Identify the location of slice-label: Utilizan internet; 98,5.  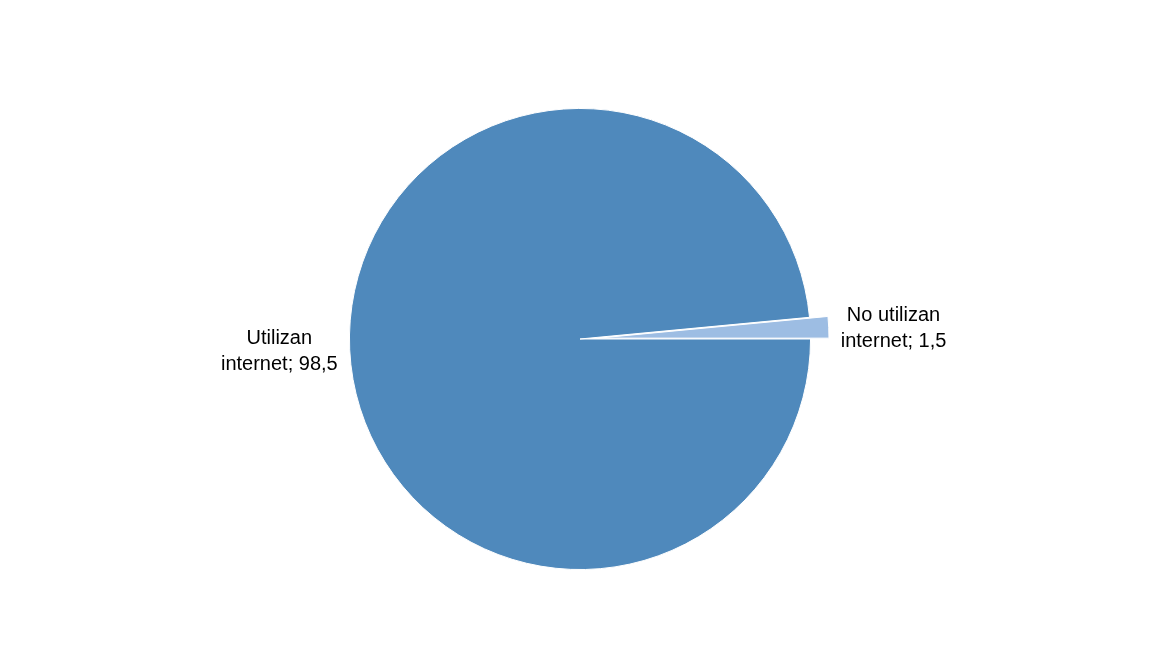
(279, 349).